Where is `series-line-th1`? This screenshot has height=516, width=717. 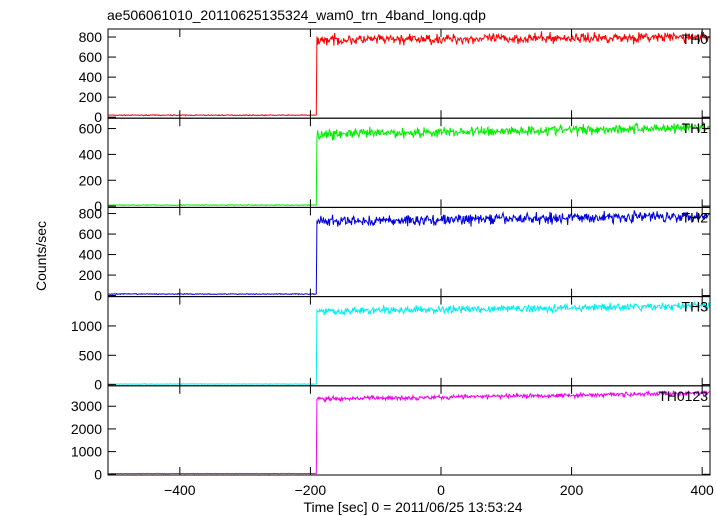 series-line-th1 is located at coordinates (409, 164).